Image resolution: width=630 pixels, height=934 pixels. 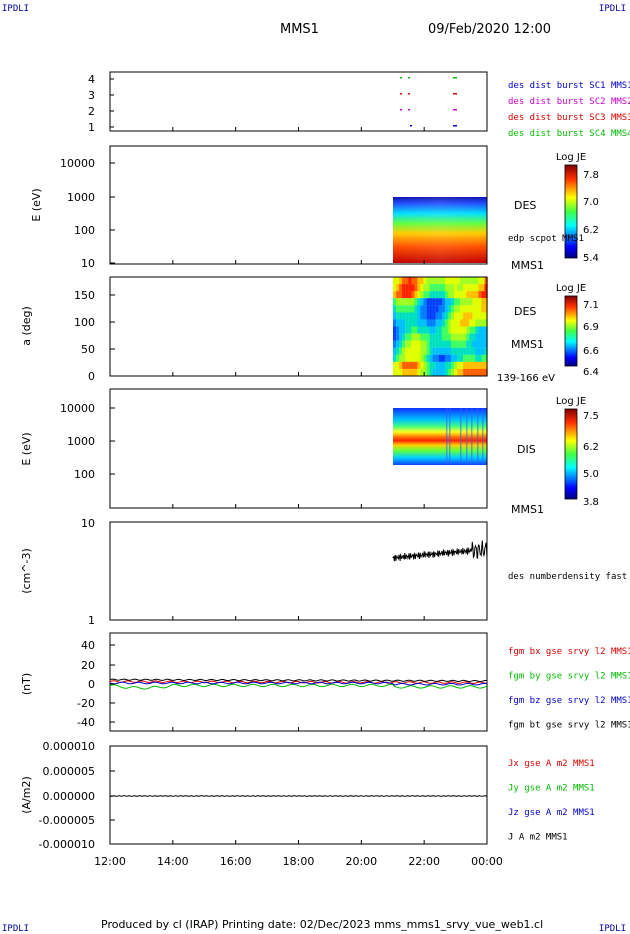 I want to click on panel-magnetic-field, so click(x=298, y=682).